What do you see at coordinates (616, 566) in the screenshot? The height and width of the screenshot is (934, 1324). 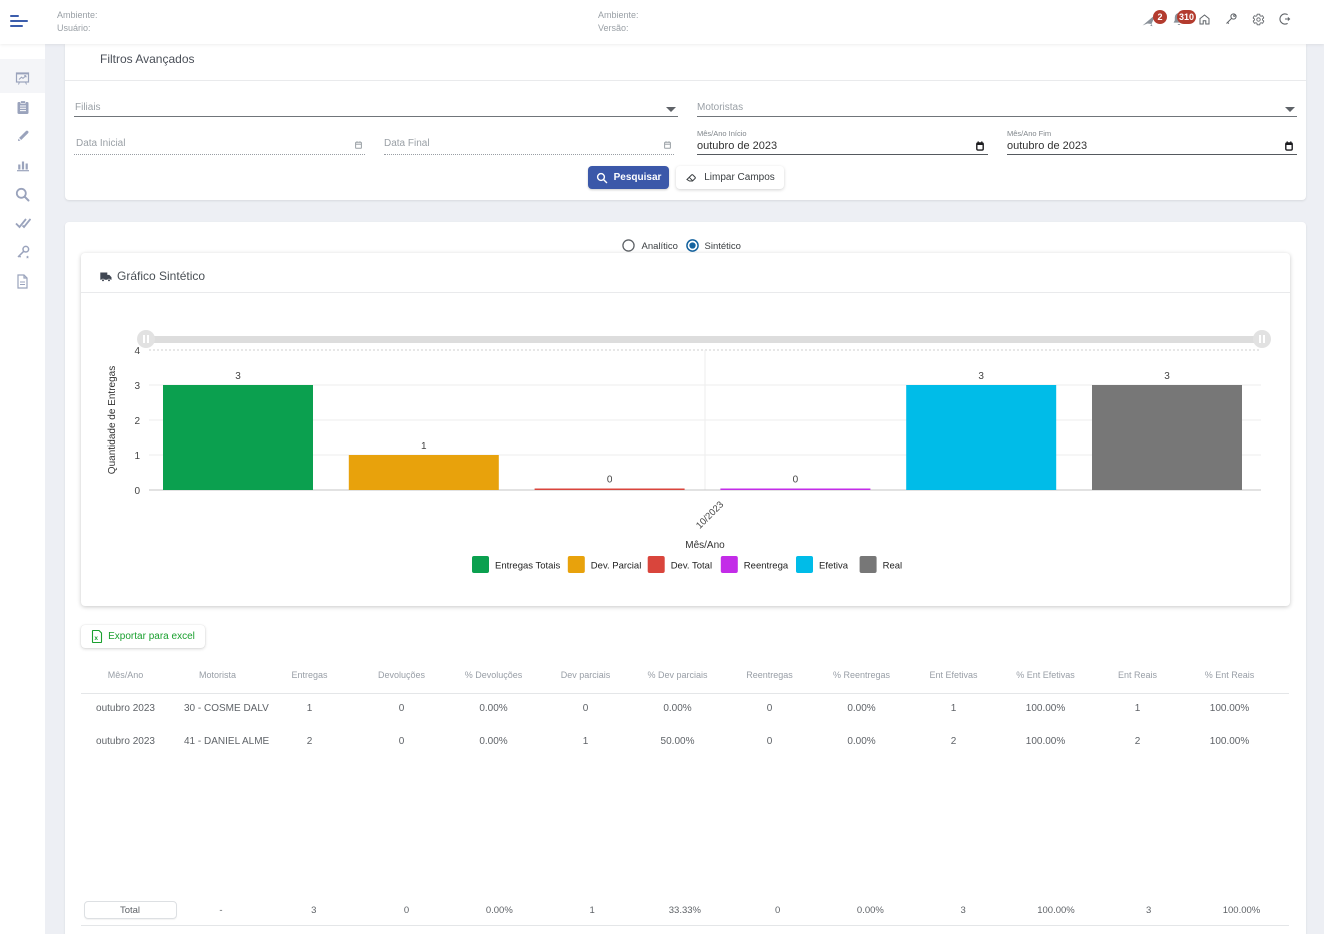 I see `svg-text: Dev. Parcial` at bounding box center [616, 566].